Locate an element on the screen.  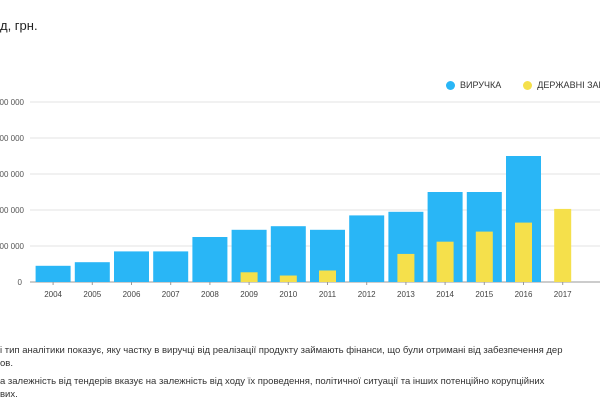
bar-procurement-2017 is located at coordinates (563, 245).